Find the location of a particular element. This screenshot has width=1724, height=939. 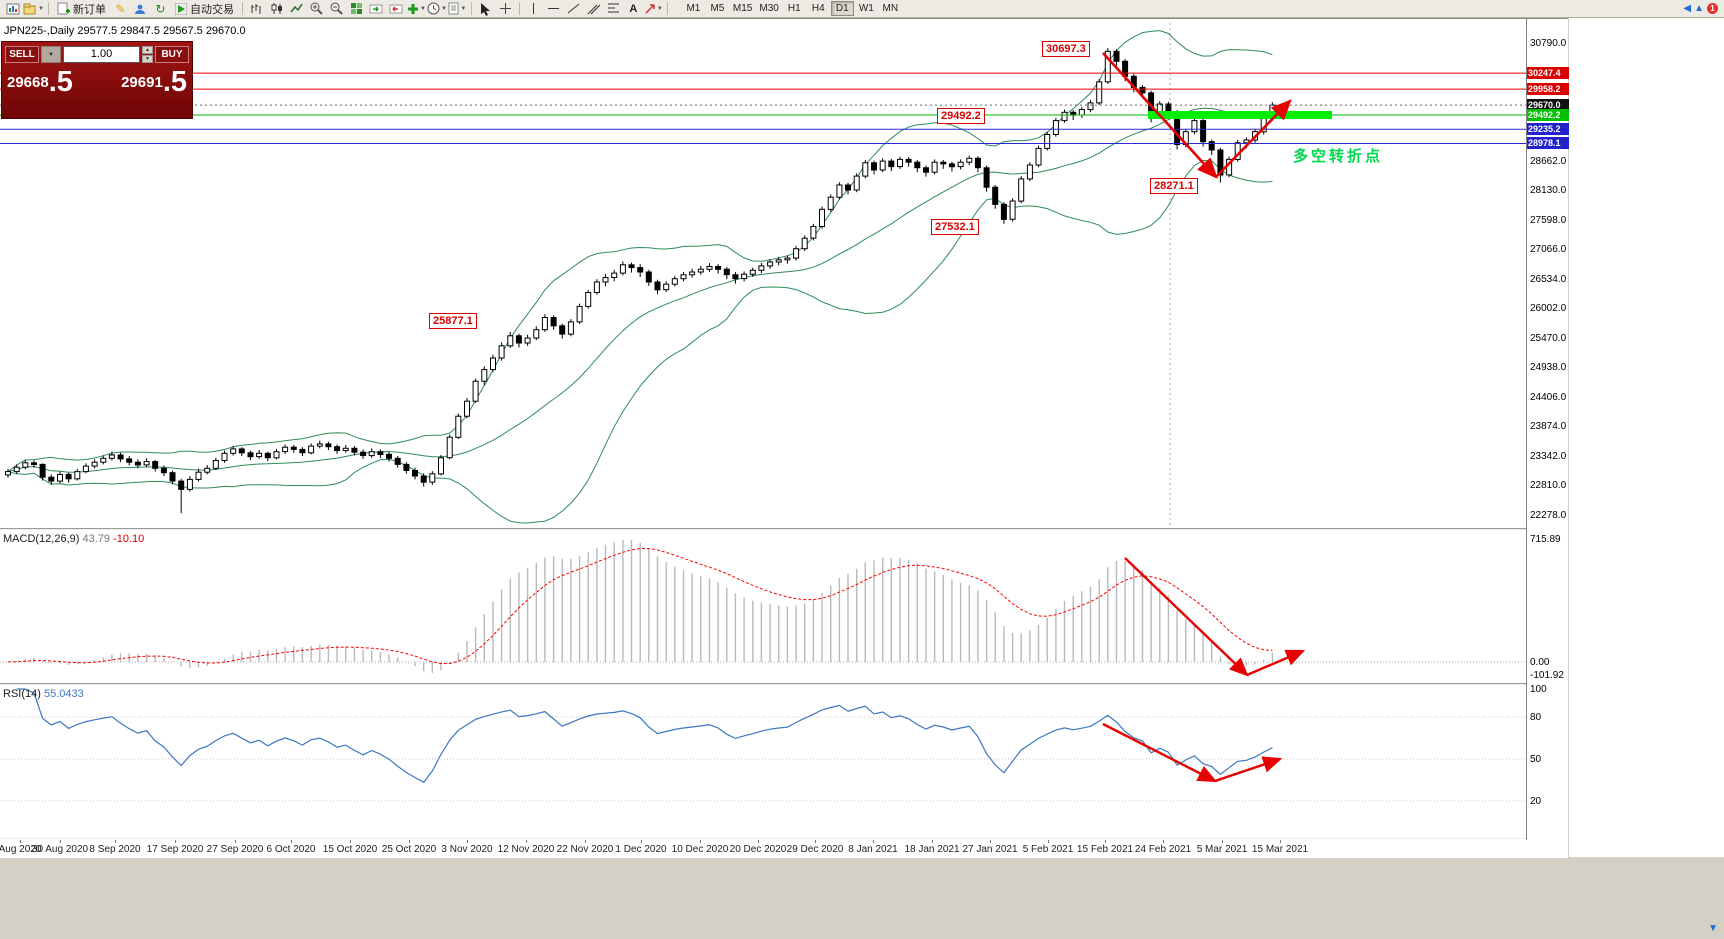

candlestick-chart-icon is located at coordinates (276, 9).